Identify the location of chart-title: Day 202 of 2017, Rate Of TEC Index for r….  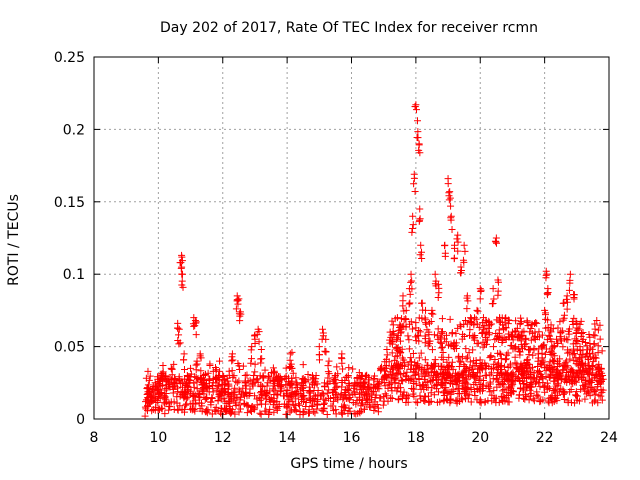
(349, 28).